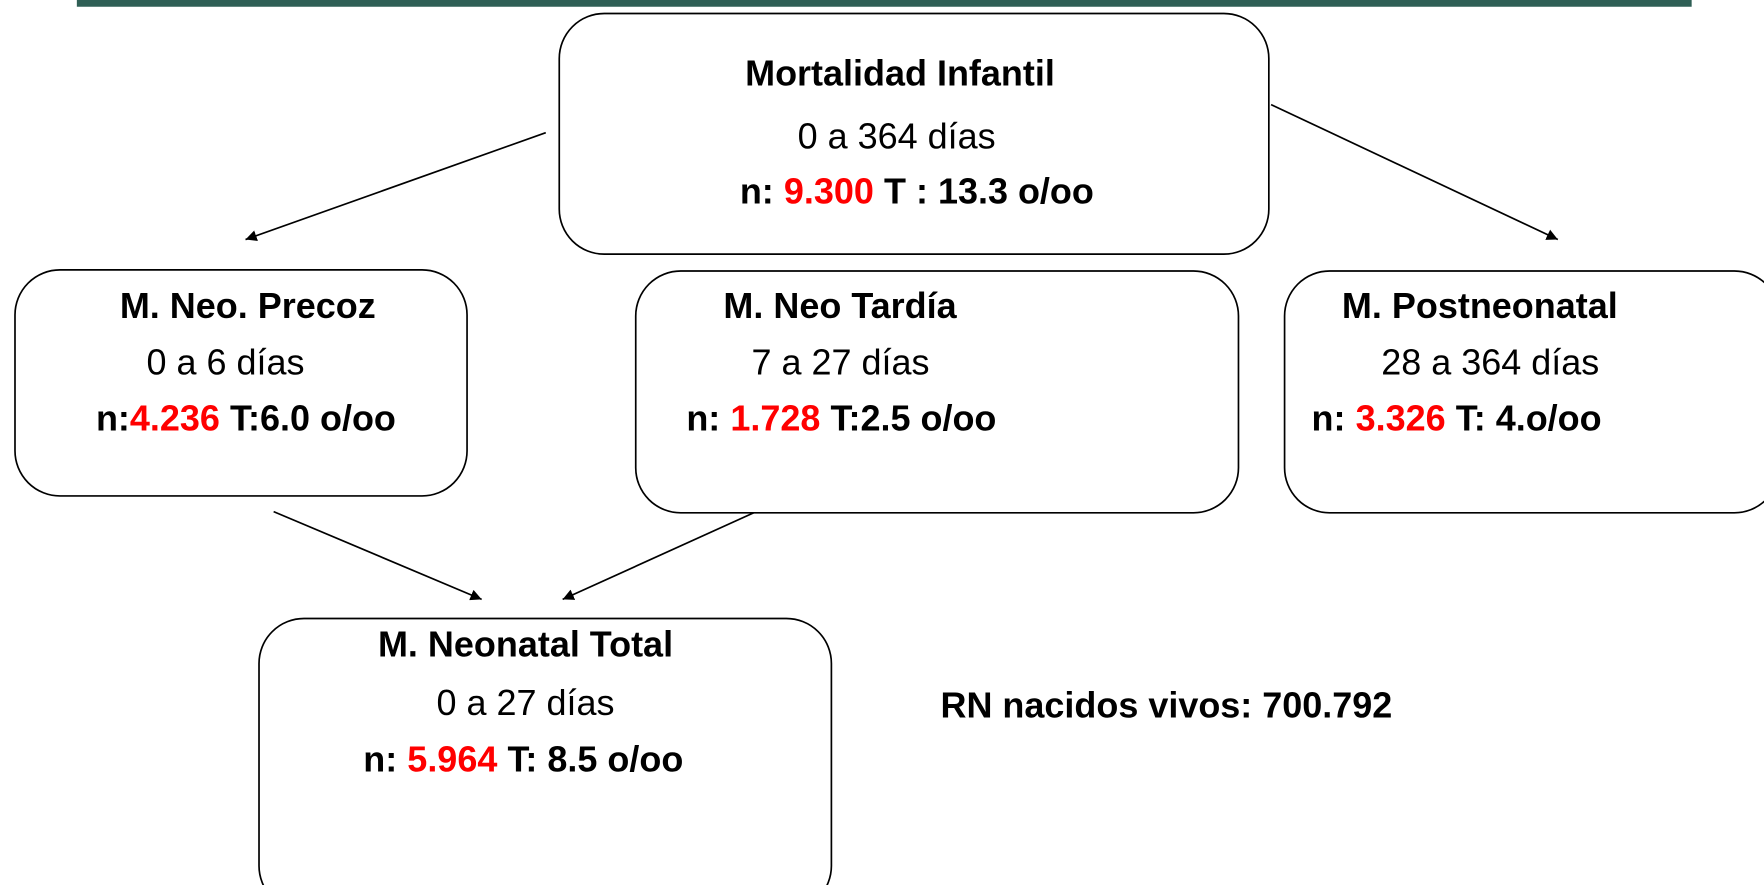  I want to click on node-range: 28 a 364 días, so click(1490, 361).